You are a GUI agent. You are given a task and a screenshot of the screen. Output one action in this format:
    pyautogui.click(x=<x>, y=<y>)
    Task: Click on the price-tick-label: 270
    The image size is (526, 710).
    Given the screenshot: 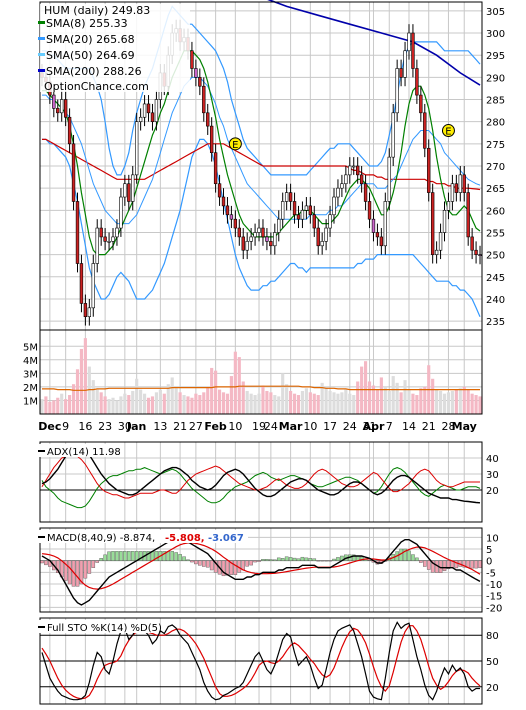 What is the action you would take?
    pyautogui.click(x=495, y=167)
    